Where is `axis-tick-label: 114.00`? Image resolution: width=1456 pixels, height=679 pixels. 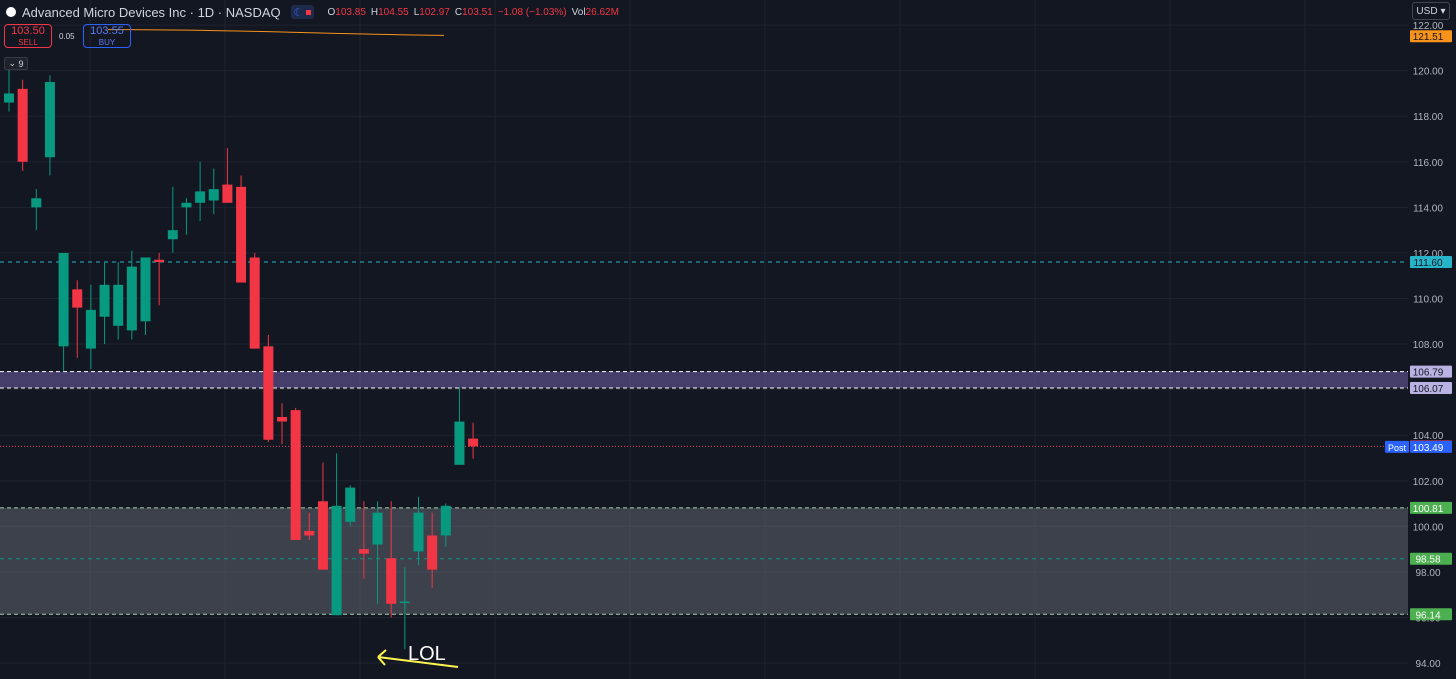 axis-tick-label: 114.00 is located at coordinates (1428, 208).